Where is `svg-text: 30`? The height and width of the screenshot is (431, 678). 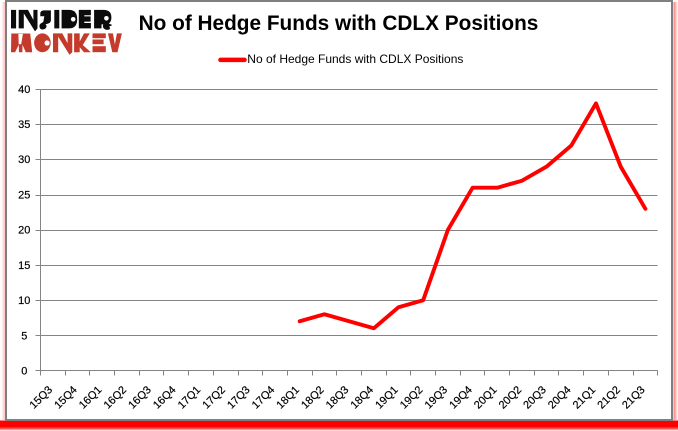 svg-text: 30 is located at coordinates (24, 160).